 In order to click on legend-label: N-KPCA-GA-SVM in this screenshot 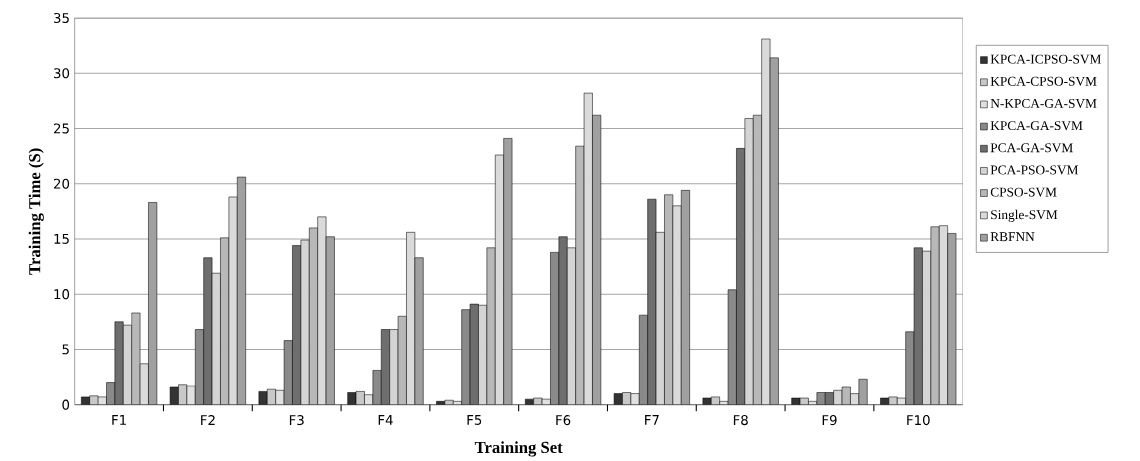, I will do `click(1043, 103)`.